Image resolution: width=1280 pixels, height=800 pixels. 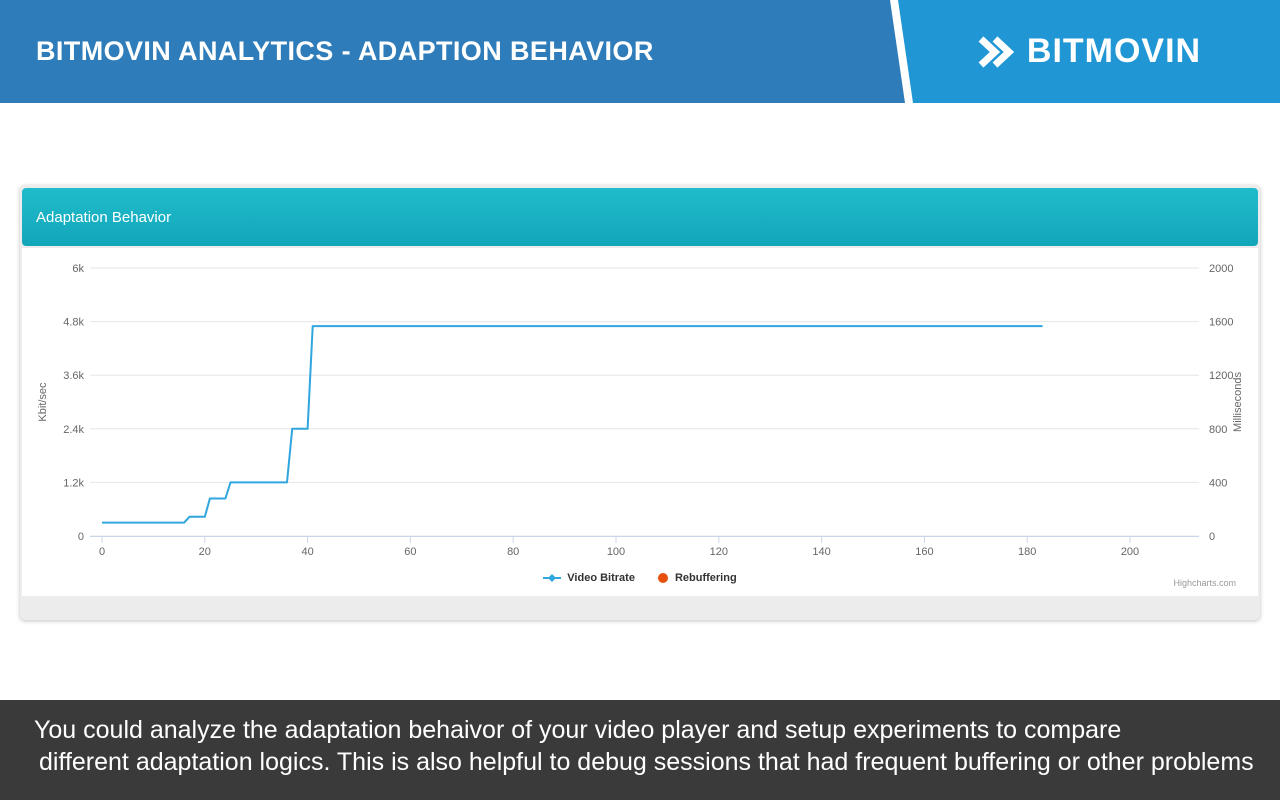 I want to click on highcharts-credit: Highcharts.com, so click(x=1204, y=583).